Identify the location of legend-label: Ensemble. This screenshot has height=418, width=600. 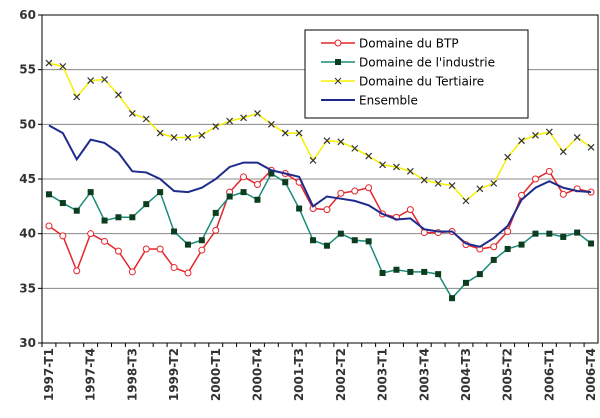
(388, 101).